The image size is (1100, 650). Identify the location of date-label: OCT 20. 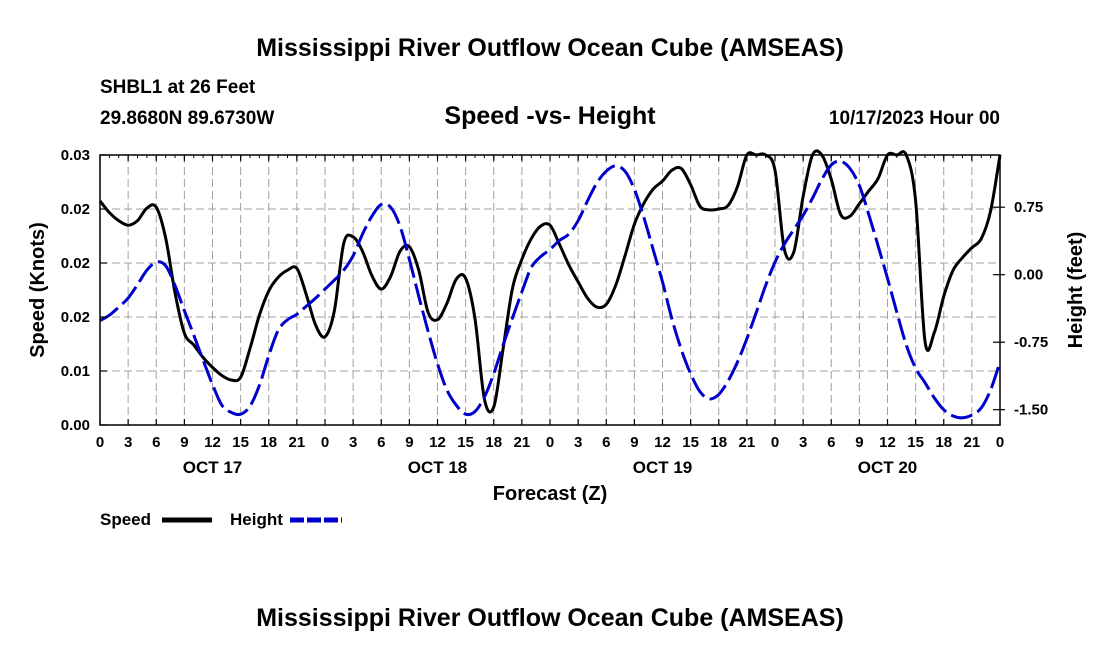
(888, 467).